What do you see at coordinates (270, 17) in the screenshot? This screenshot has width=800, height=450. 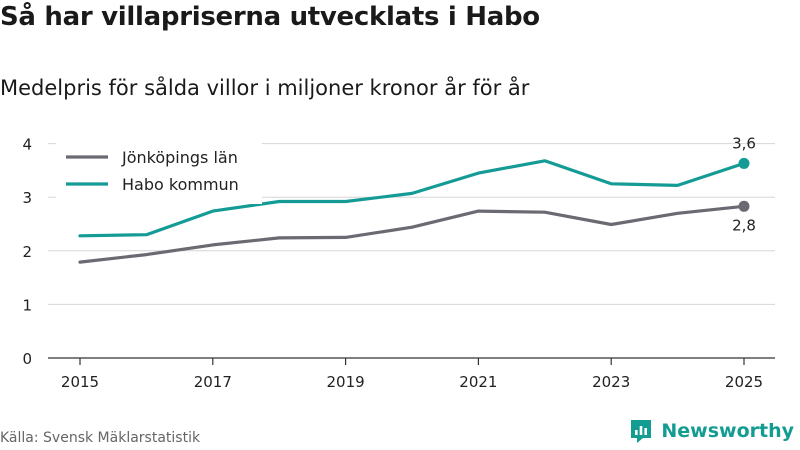 I see `chart-title: Så har villapriserna utvecklats i Habo` at bounding box center [270, 17].